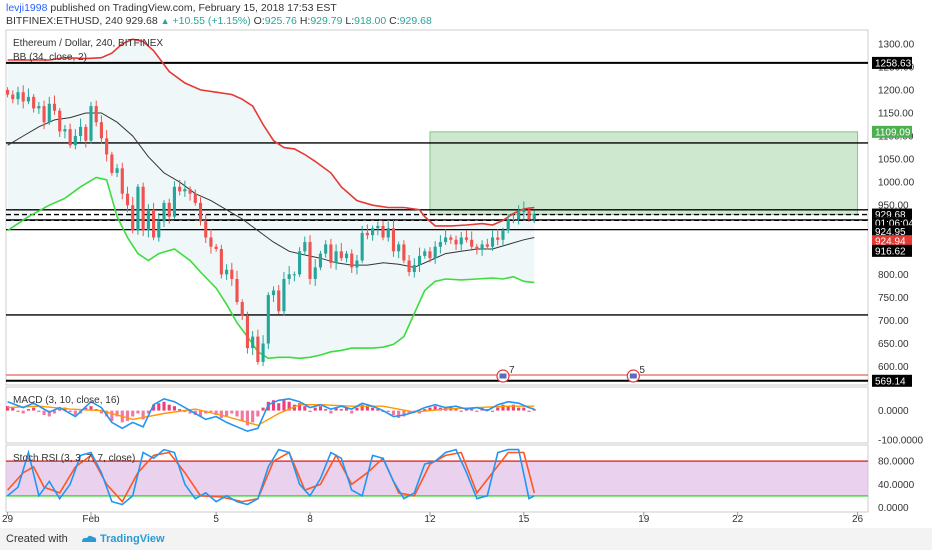  I want to click on high-value: 929.79, so click(326, 21).